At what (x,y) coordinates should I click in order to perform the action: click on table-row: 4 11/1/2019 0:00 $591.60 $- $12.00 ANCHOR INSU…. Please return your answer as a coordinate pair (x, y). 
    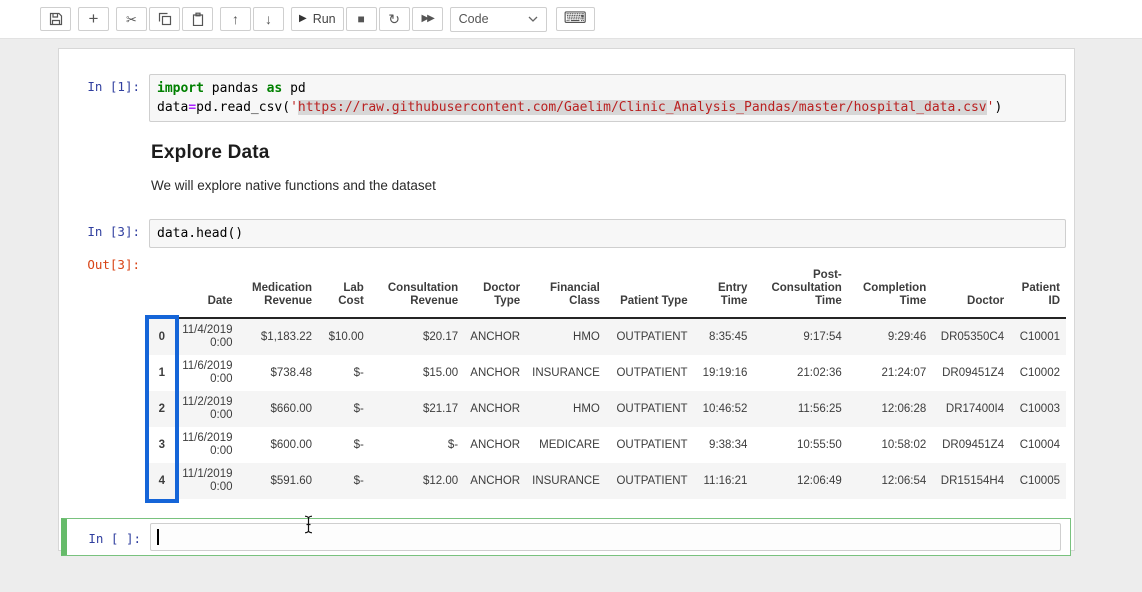
    Looking at the image, I should click on (607, 481).